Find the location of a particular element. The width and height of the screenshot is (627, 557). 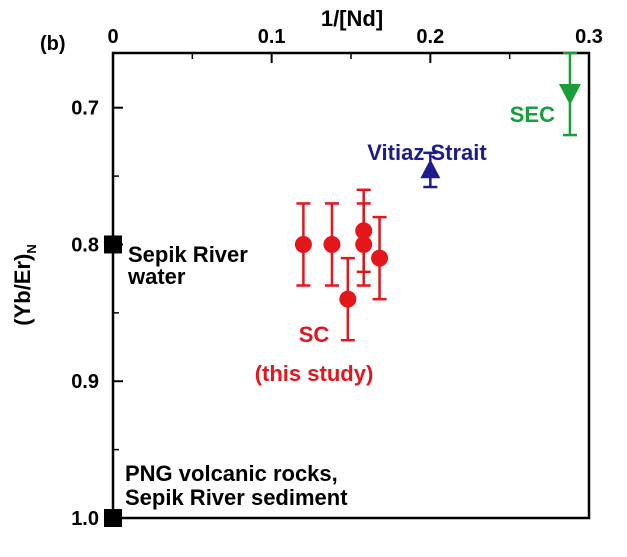

svg-text: (Yb/Er)N is located at coordinates (24, 285).